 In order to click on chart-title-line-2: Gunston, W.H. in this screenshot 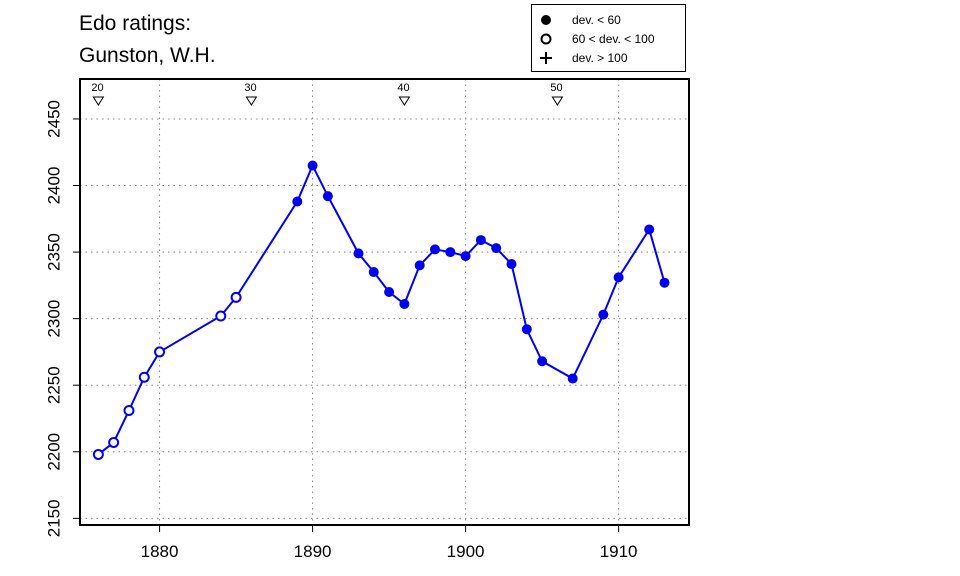, I will do `click(147, 55)`.